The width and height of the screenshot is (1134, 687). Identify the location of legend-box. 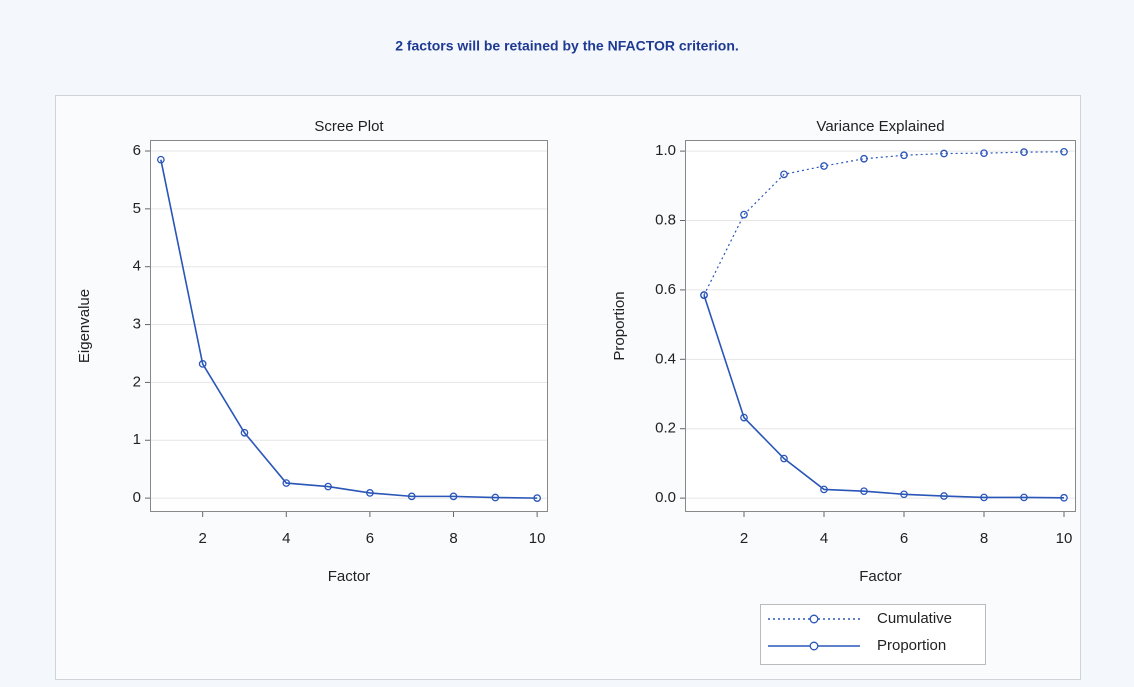
(873, 634).